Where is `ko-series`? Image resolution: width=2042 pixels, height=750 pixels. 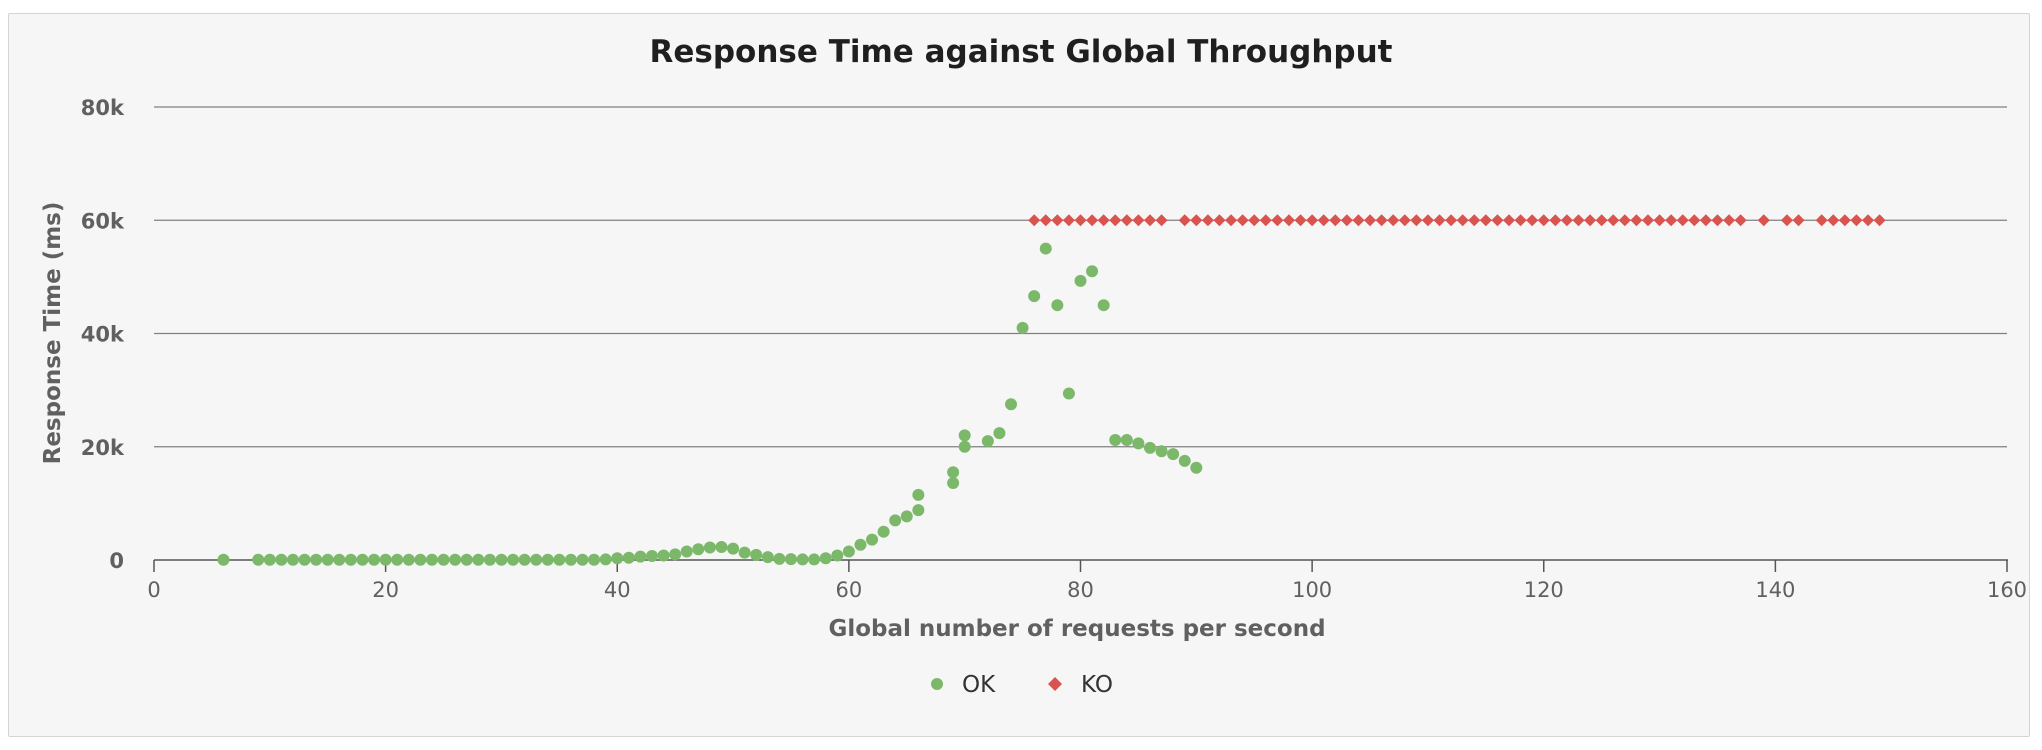 ko-series is located at coordinates (1457, 220).